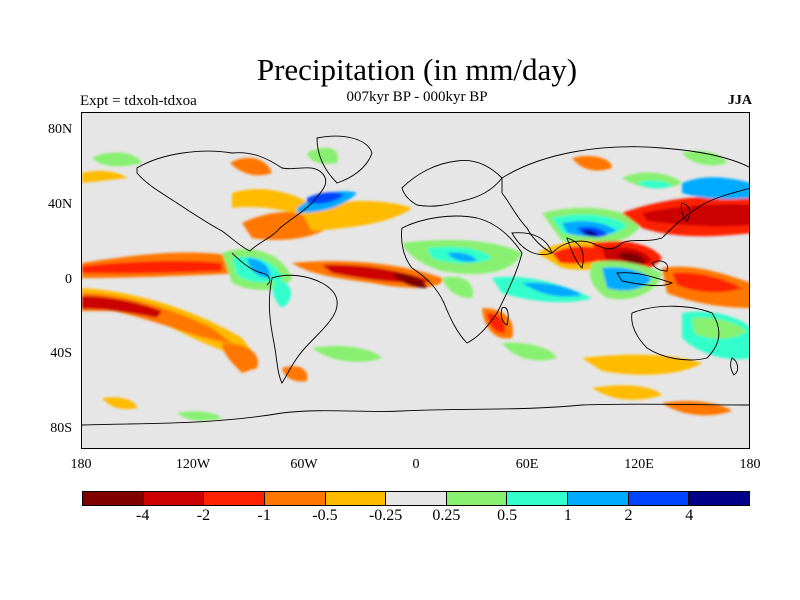  I want to click on color-bar-label: -1, so click(264, 515).